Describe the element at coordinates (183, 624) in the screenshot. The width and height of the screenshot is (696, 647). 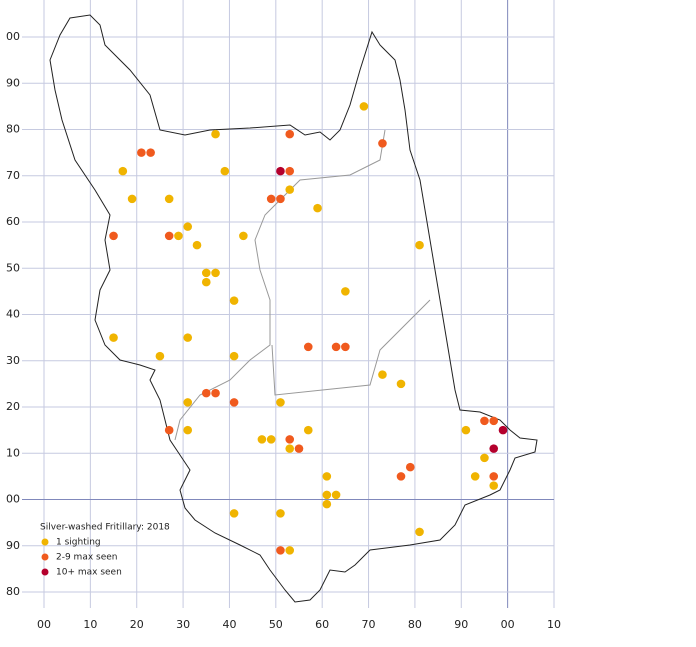
I see `x-tick-label: 30` at that location.